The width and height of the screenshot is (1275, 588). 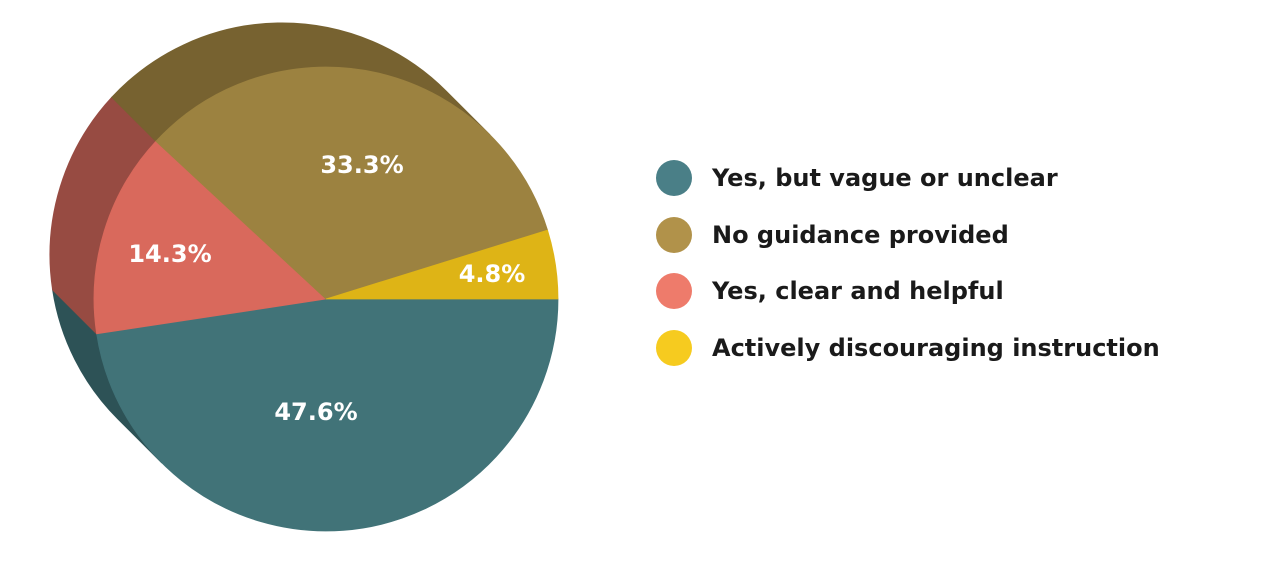 What do you see at coordinates (860, 234) in the screenshot?
I see `legend-label: No guidance provided` at bounding box center [860, 234].